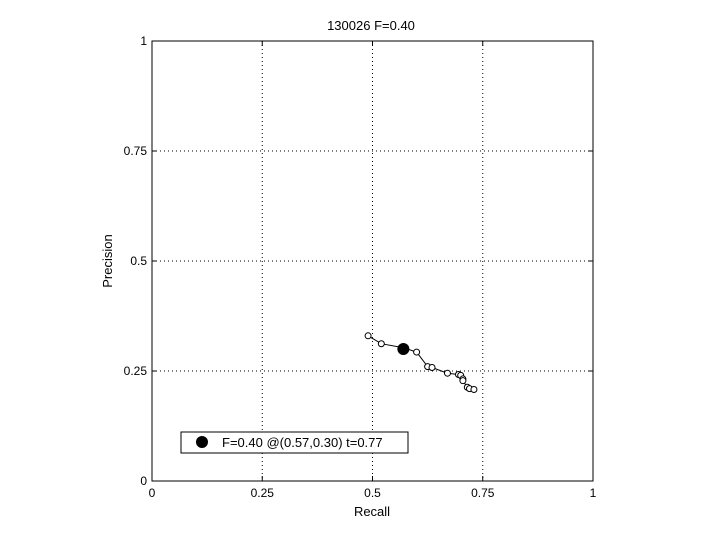 Image resolution: width=720 pixels, height=540 pixels. I want to click on best-f-point, so click(403, 349).